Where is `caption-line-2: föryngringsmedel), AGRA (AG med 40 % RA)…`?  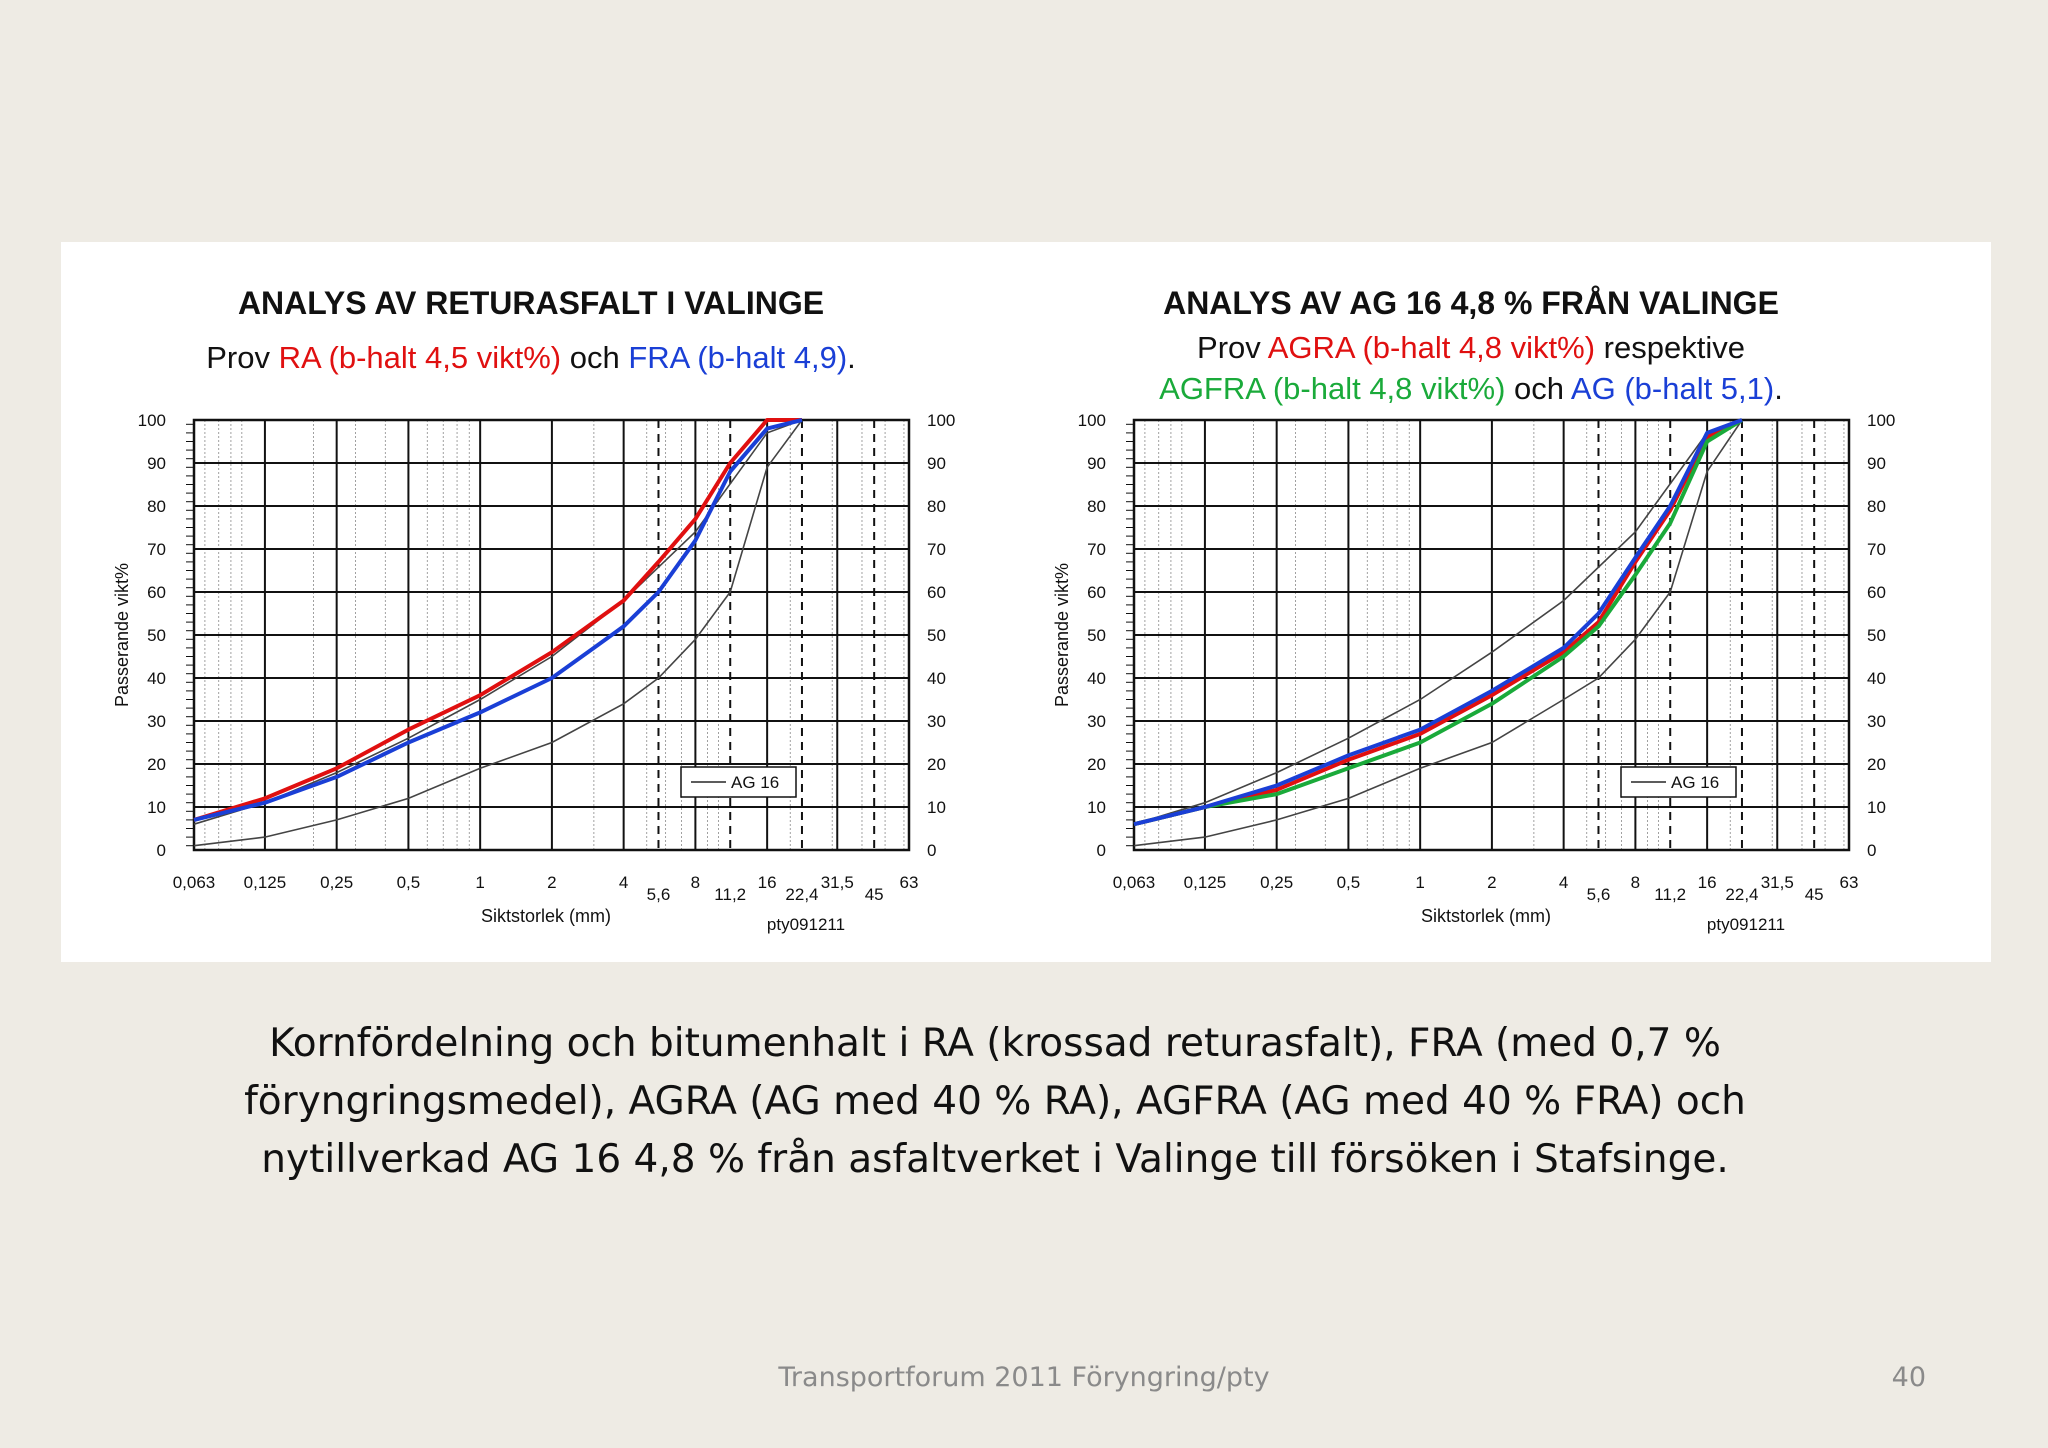
caption-line-2: föryngringsmedel), AGRA (AG med 40 % RA)… is located at coordinates (995, 1101).